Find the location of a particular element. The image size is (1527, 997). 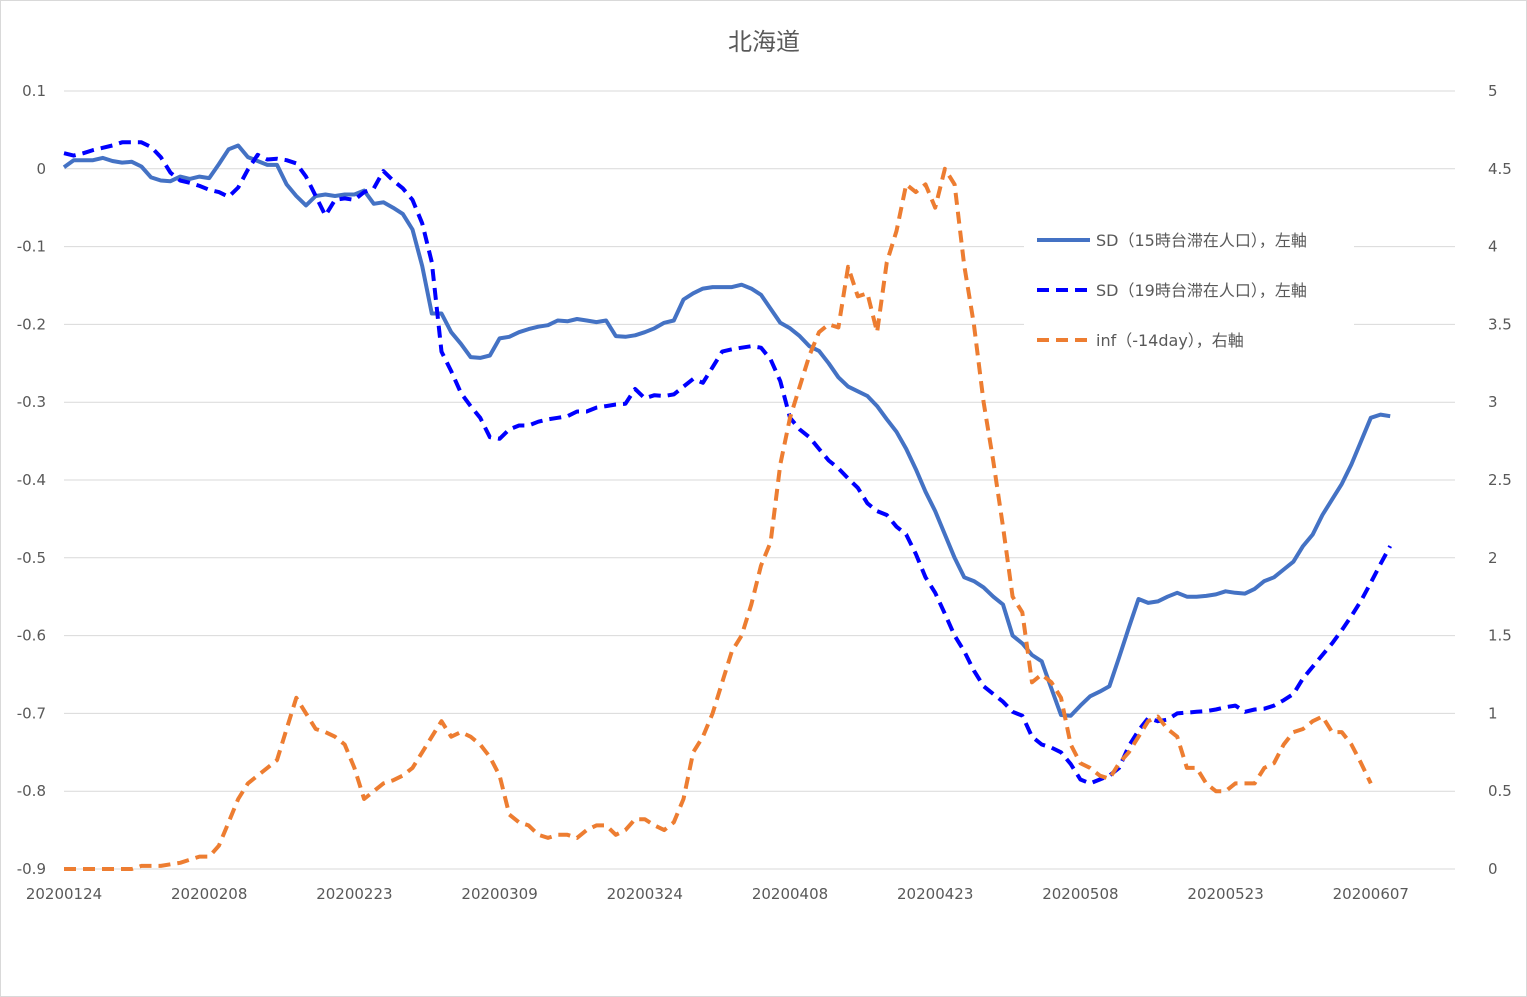

x-axis-tick-label: 20200208 is located at coordinates (209, 894).